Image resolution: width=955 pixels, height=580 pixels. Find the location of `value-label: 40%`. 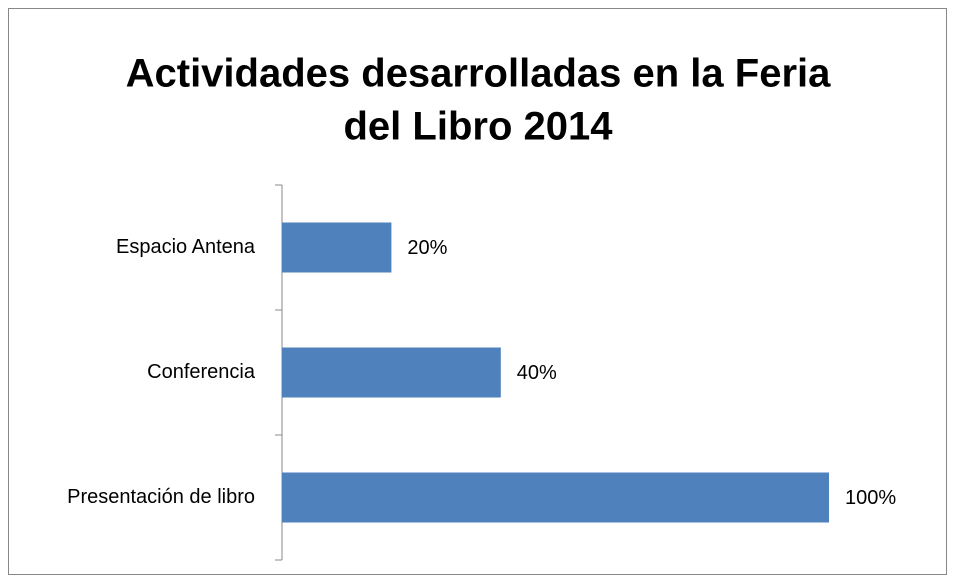

value-label: 40% is located at coordinates (537, 373).